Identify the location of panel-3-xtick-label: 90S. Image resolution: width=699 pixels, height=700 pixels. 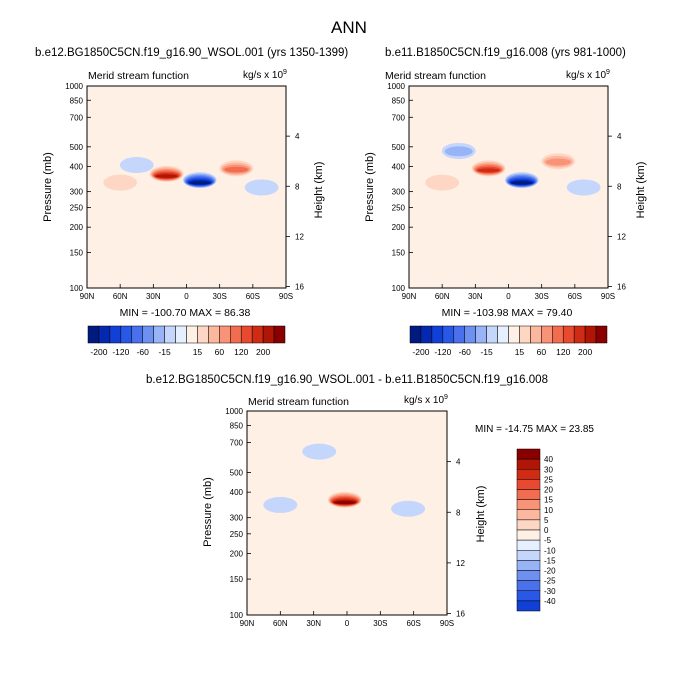
(447, 623).